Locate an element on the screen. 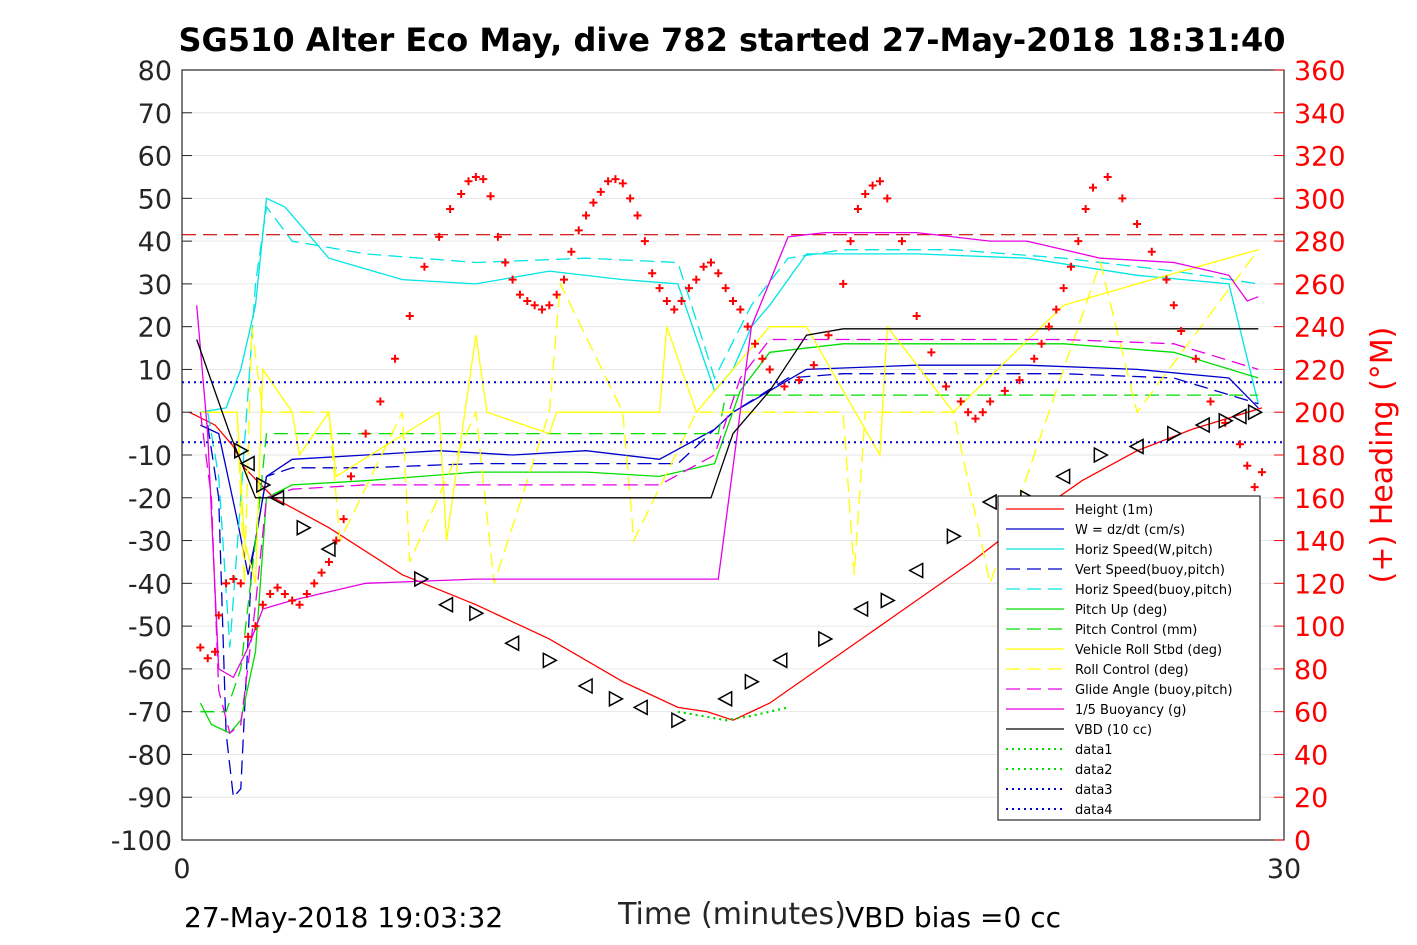 This screenshot has height=945, width=1417. y2-tick-label: 0 is located at coordinates (1302, 841).